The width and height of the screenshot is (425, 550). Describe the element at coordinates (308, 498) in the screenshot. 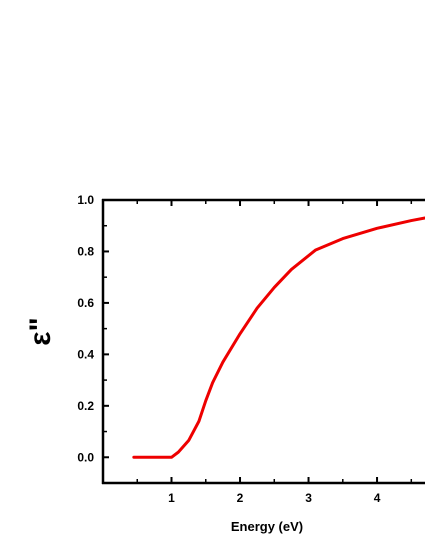

I see `x-tick-label: 3` at that location.